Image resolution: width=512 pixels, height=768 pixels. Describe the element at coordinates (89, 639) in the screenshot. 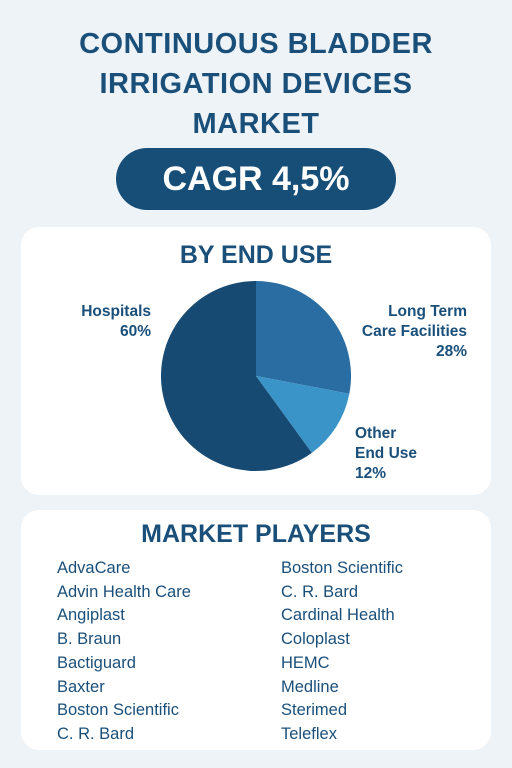

I see `player-item: B. Braun` at that location.